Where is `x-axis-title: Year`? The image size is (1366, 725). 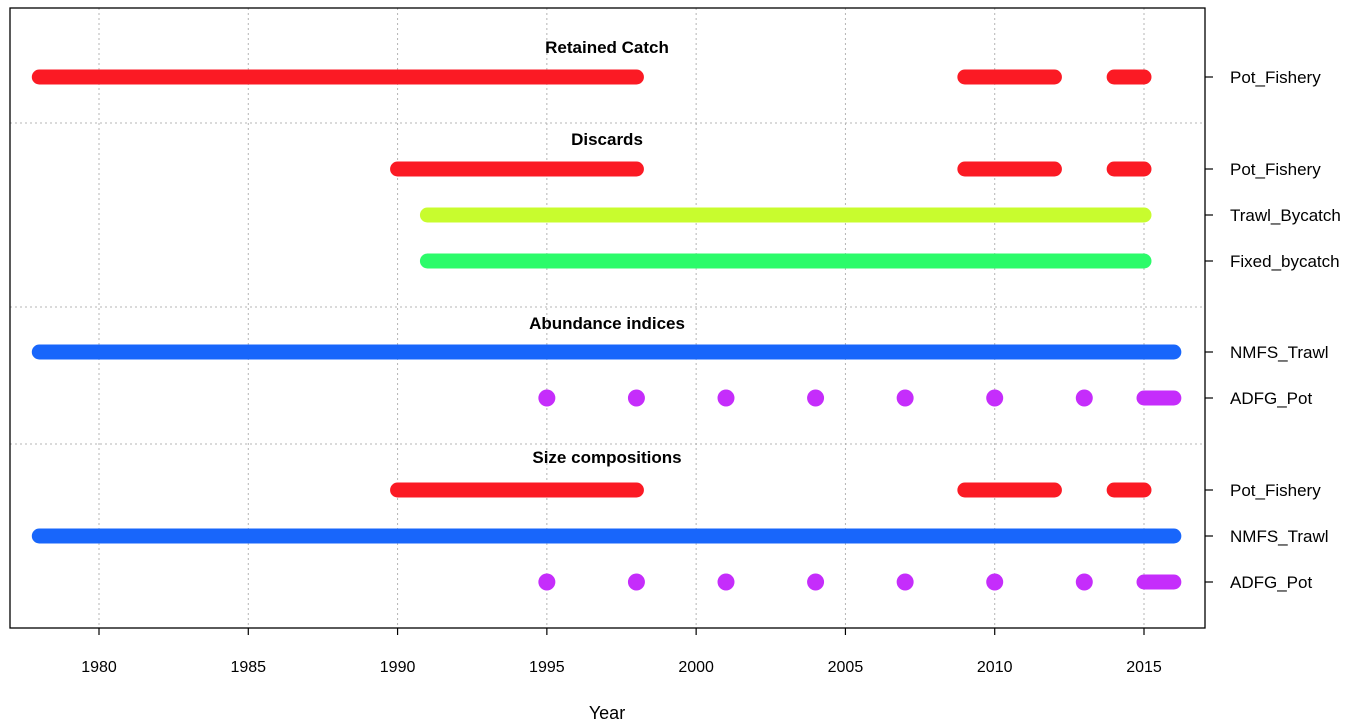 x-axis-title: Year is located at coordinates (607, 713).